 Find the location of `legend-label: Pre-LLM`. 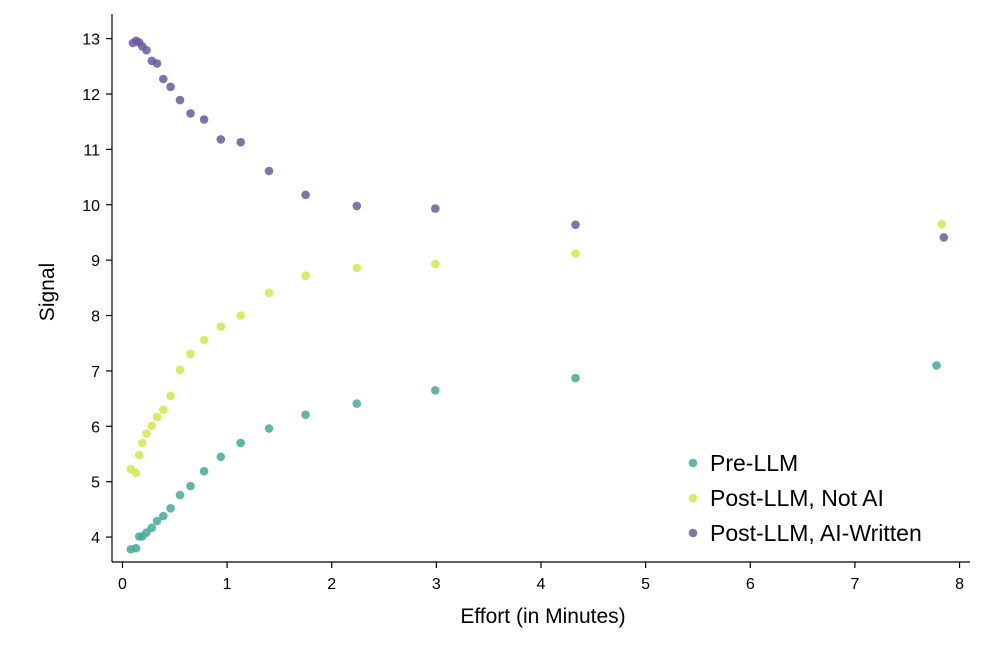

legend-label: Pre-LLM is located at coordinates (754, 463).